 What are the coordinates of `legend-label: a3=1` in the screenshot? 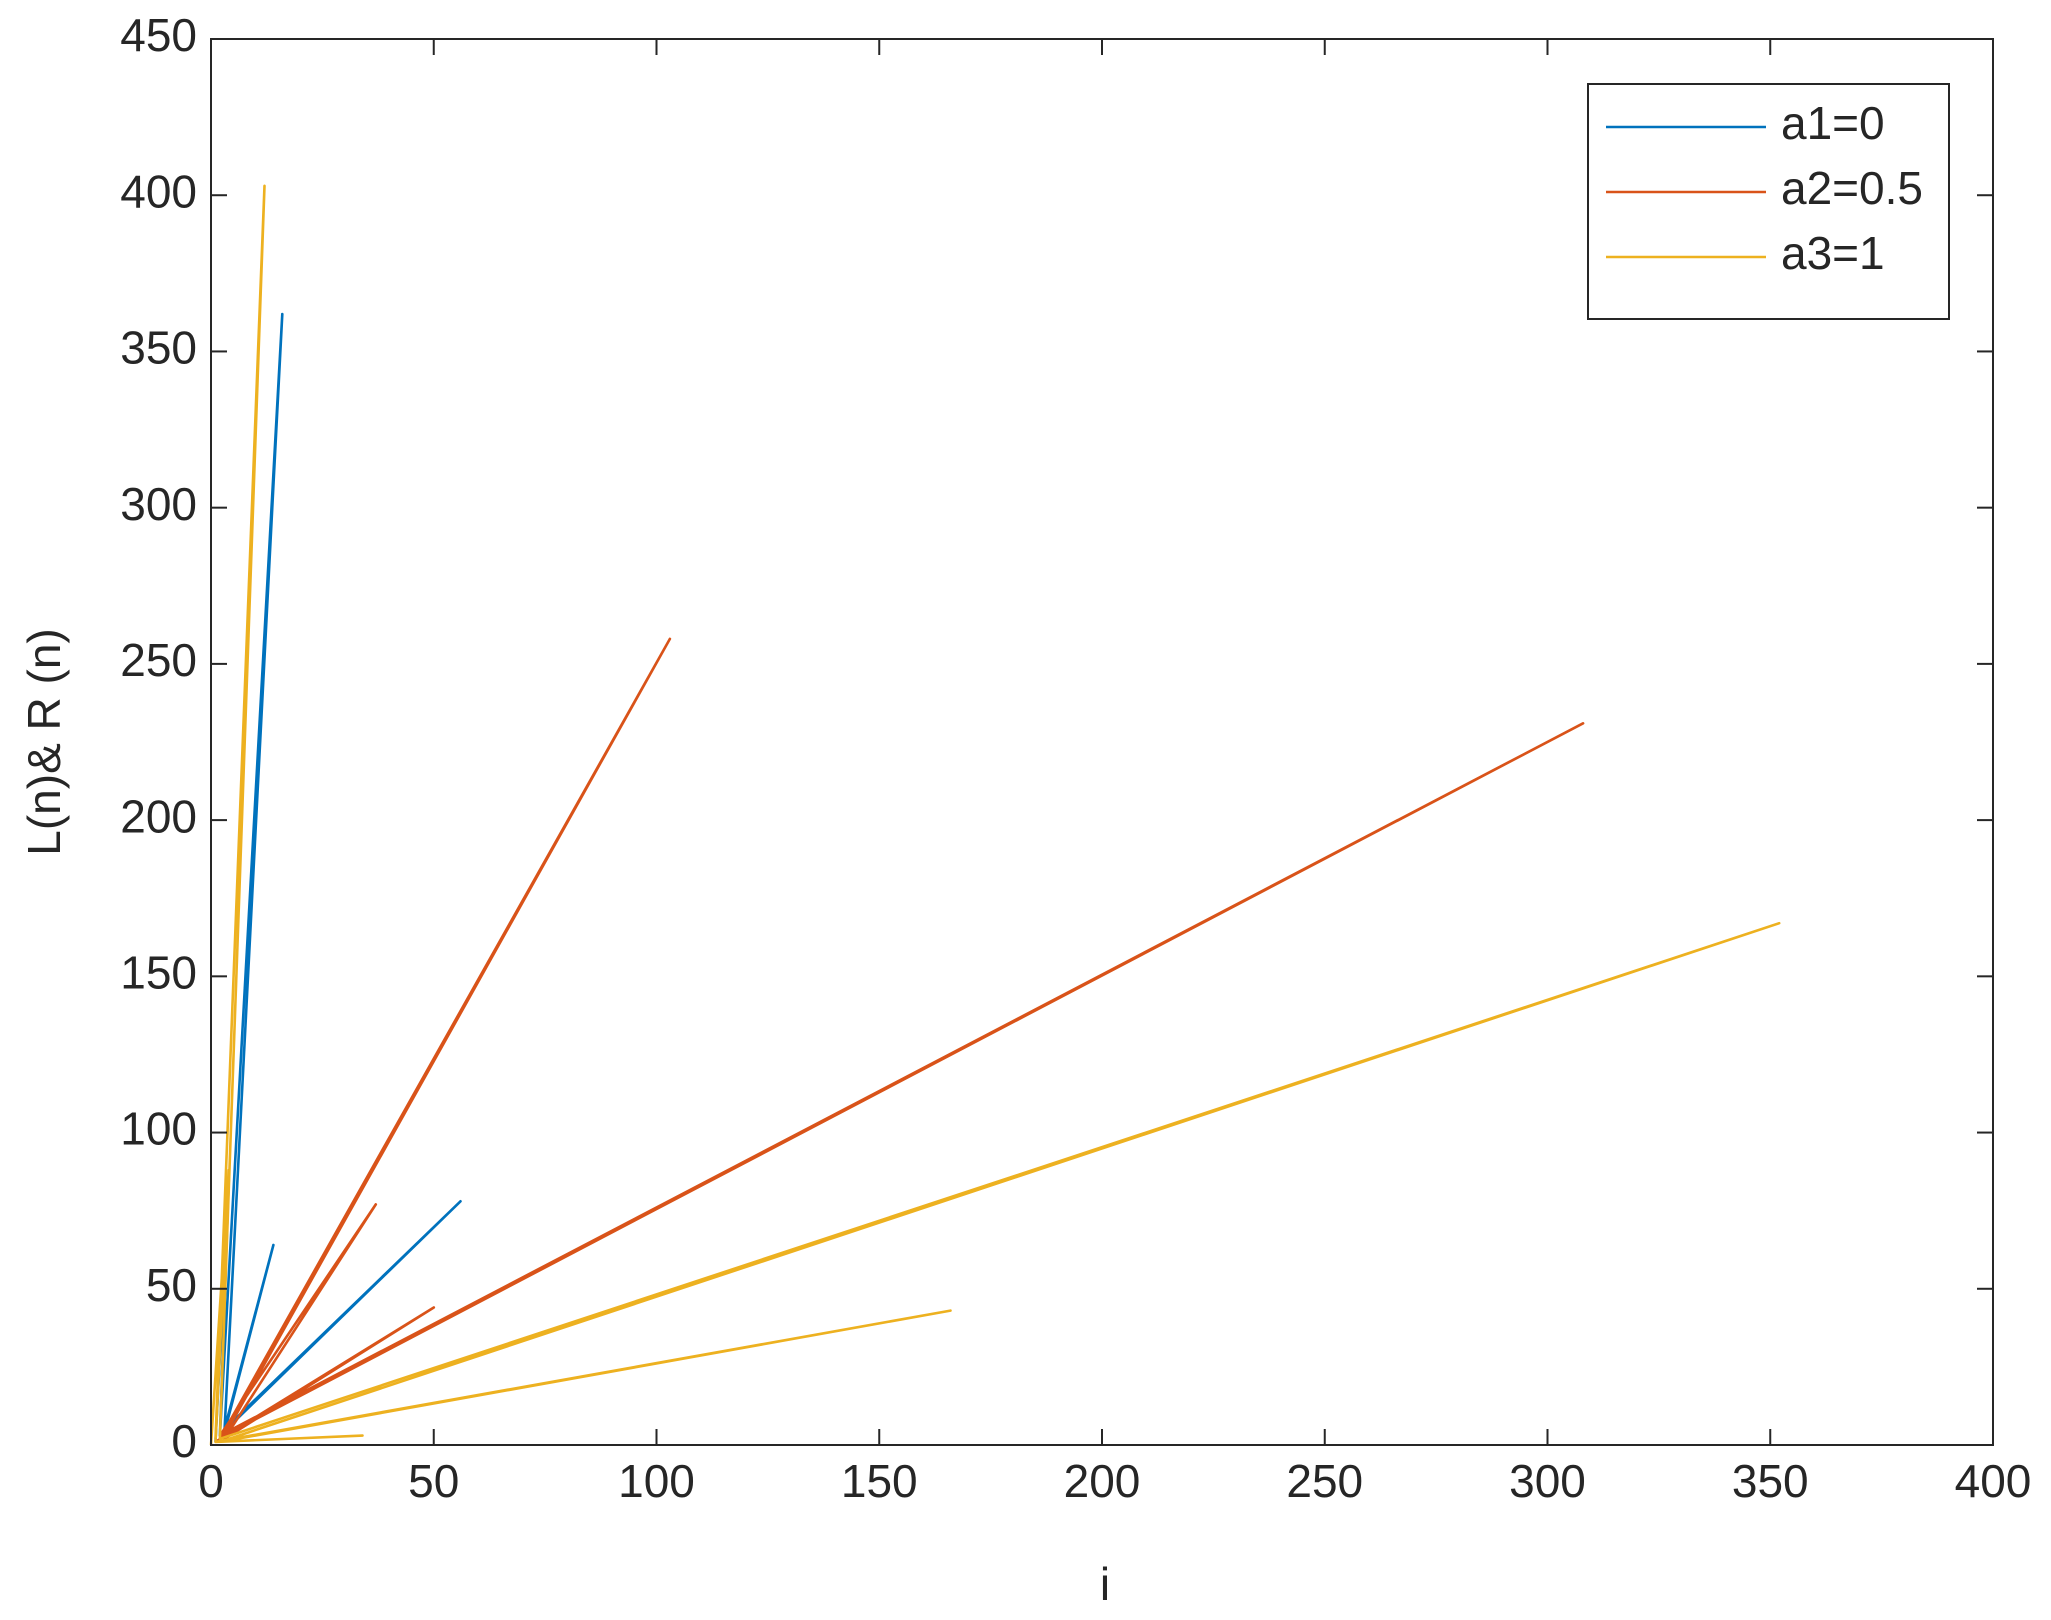 It's located at (1833, 253).